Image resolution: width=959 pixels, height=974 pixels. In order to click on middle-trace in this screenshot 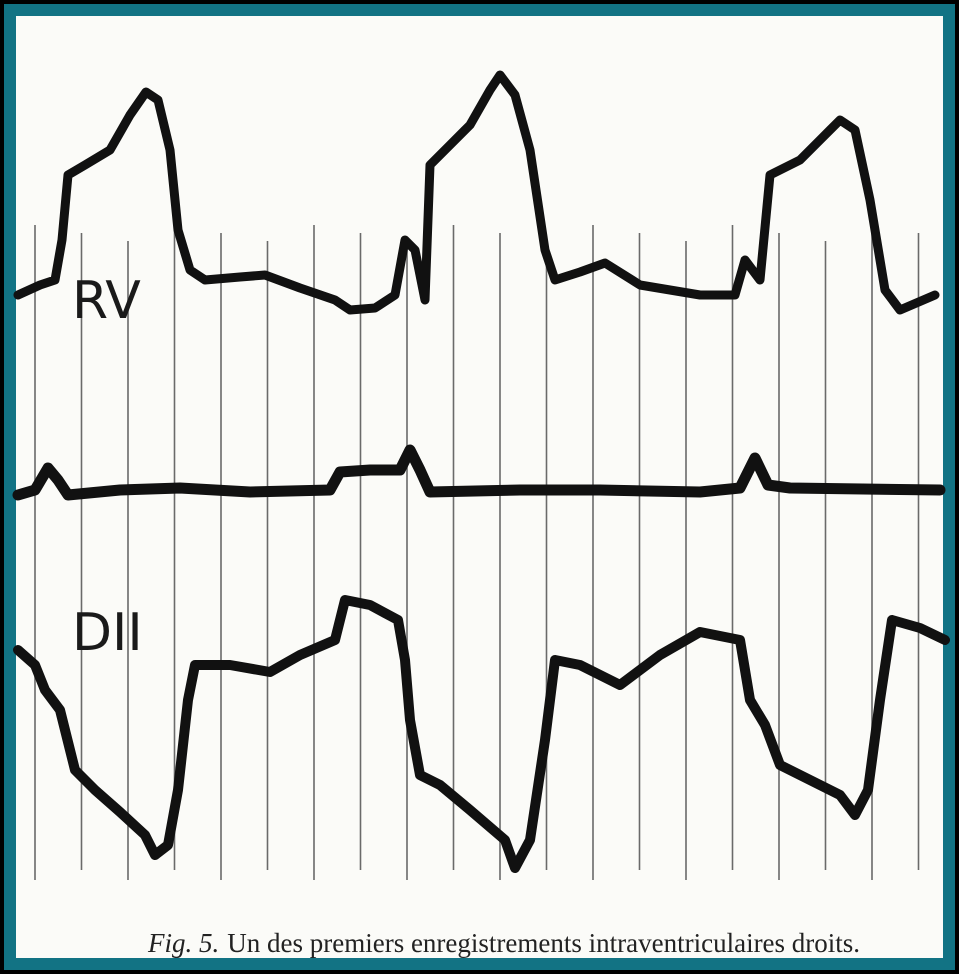, I will do `click(479, 472)`.